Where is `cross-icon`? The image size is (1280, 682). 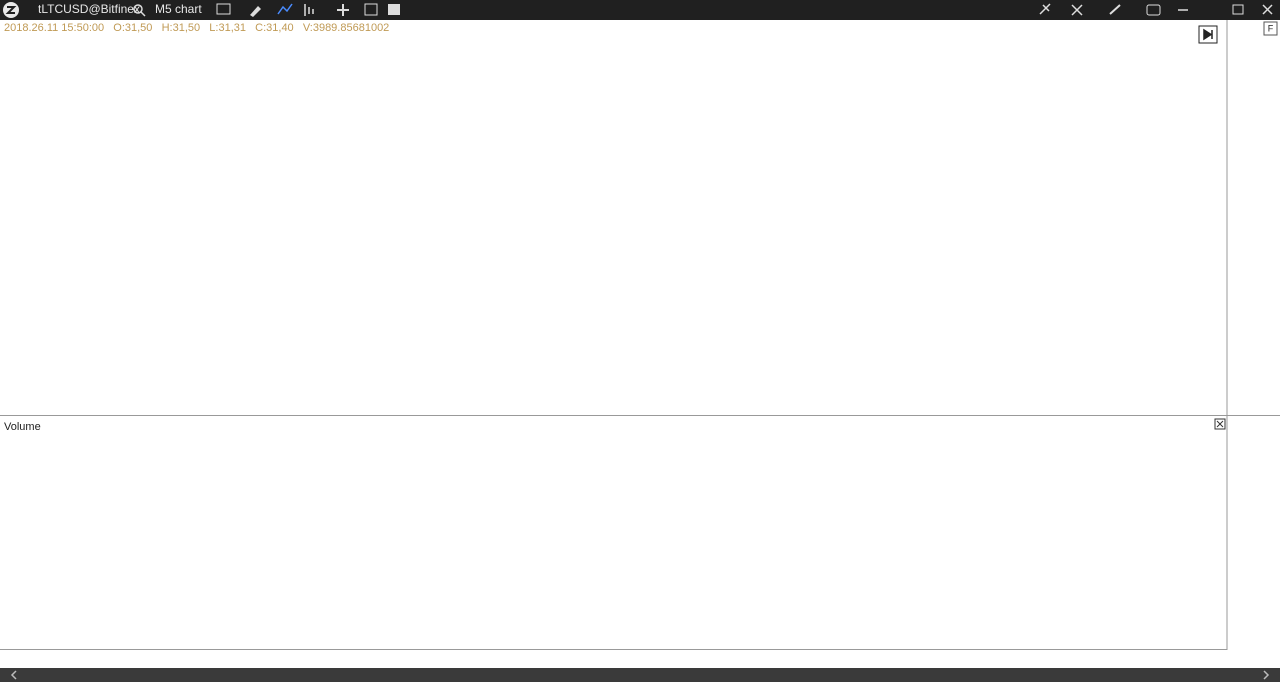 cross-icon is located at coordinates (1077, 10).